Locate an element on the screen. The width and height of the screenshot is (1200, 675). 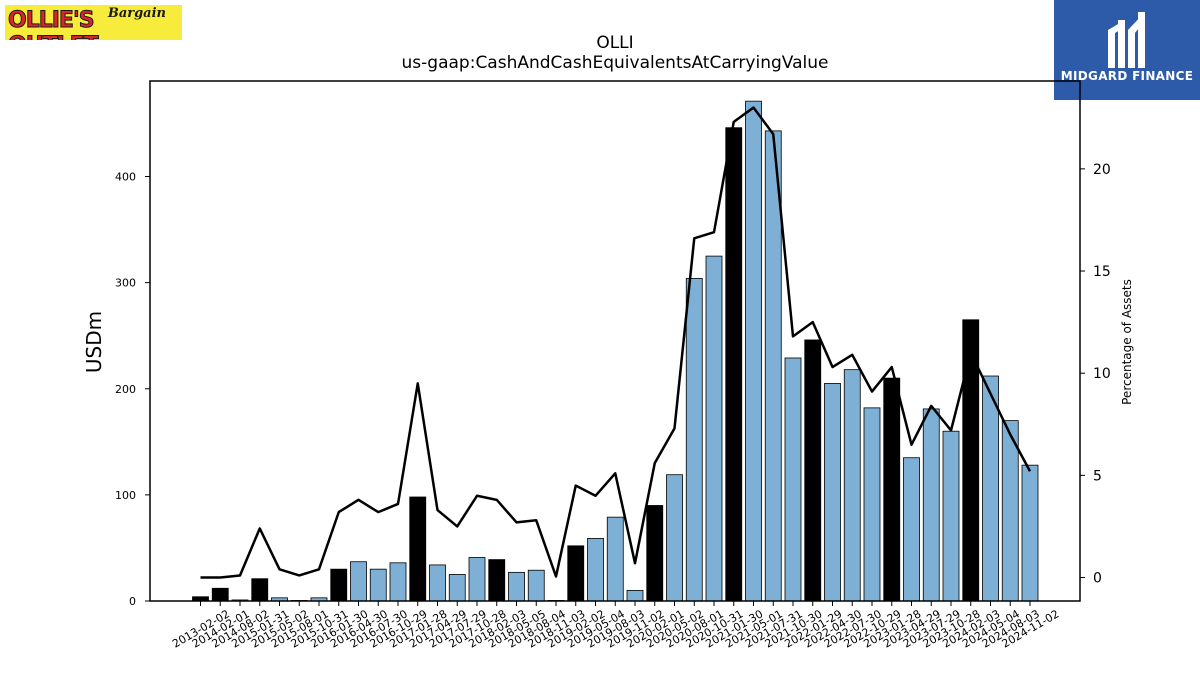
midgard-emblem-icon is located at coordinates (1126, 40).